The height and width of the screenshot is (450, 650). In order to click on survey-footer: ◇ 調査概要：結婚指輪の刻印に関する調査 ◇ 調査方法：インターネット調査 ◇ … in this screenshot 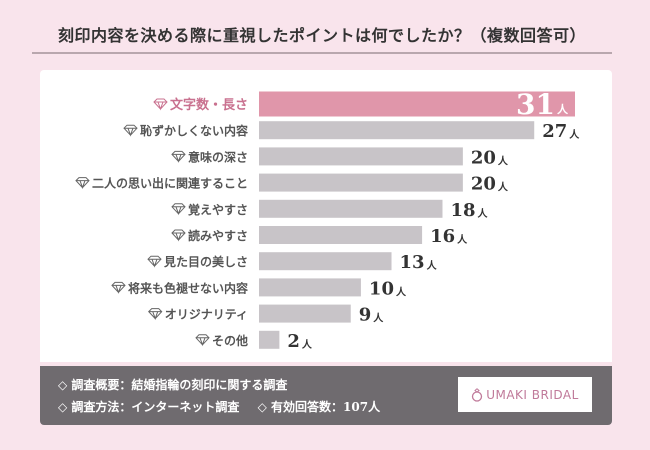, I will do `click(326, 395)`.